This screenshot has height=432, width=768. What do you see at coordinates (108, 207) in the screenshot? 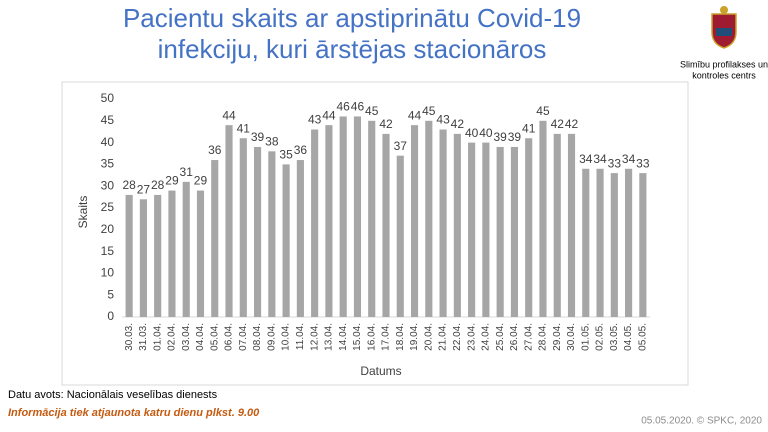
I see `y-tick-label: 25` at bounding box center [108, 207].